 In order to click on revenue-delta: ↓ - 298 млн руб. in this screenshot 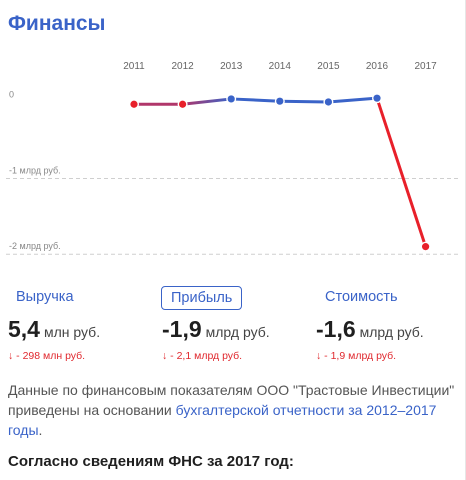, I will do `click(47, 356)`.